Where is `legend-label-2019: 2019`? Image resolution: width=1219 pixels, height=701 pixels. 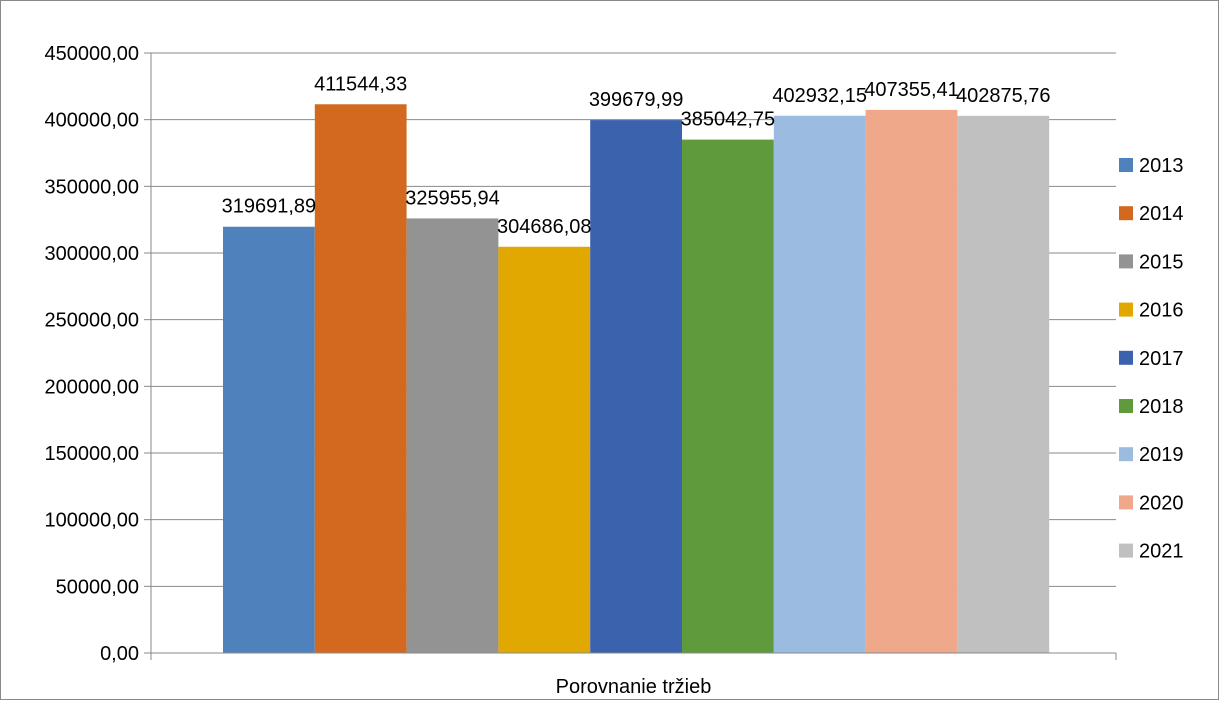
legend-label-2019: 2019 is located at coordinates (1161, 455).